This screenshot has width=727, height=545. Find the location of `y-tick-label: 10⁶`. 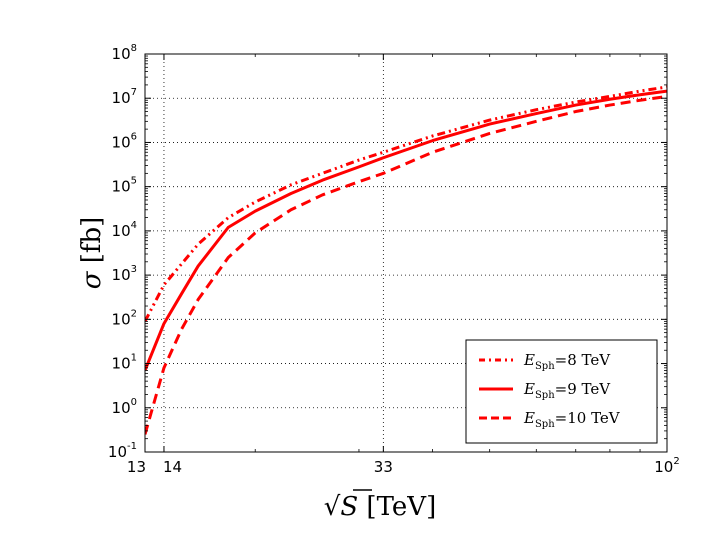

y-tick-label: 10⁶ is located at coordinates (124, 141).